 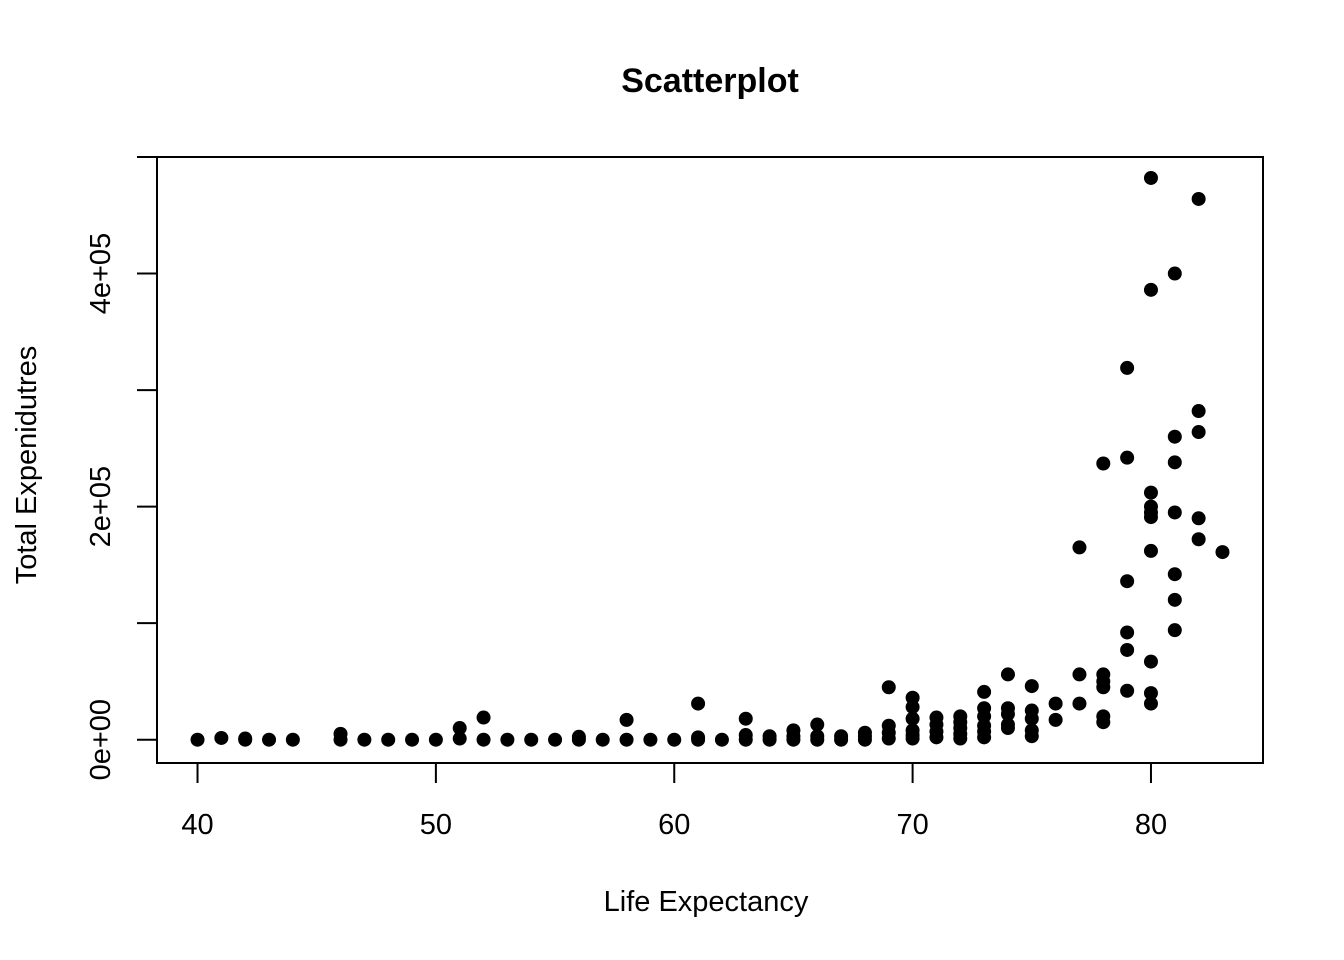 I want to click on y-axis-ticks: 0e+00 2e+05 4e+05, so click(x=121, y=468).